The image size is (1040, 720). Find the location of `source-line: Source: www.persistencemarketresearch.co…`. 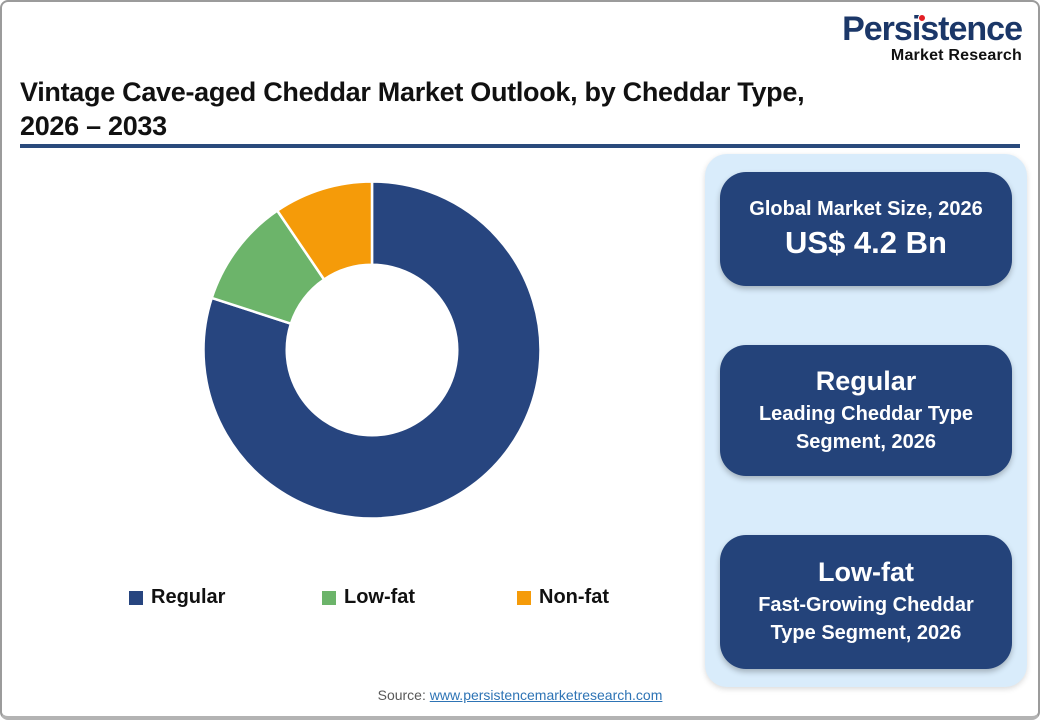

source-line: Source: www.persistencemarketresearch.co… is located at coordinates (520, 695).